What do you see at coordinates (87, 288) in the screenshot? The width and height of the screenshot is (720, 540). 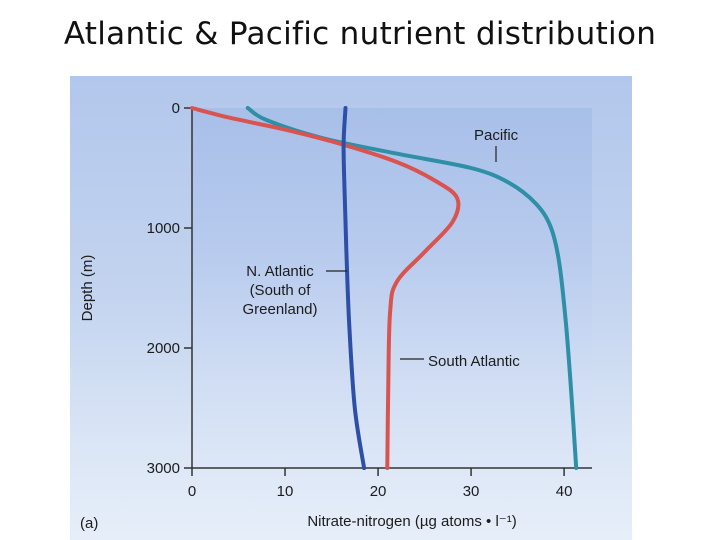 I see `y-axis-title: Depth (m)` at bounding box center [87, 288].